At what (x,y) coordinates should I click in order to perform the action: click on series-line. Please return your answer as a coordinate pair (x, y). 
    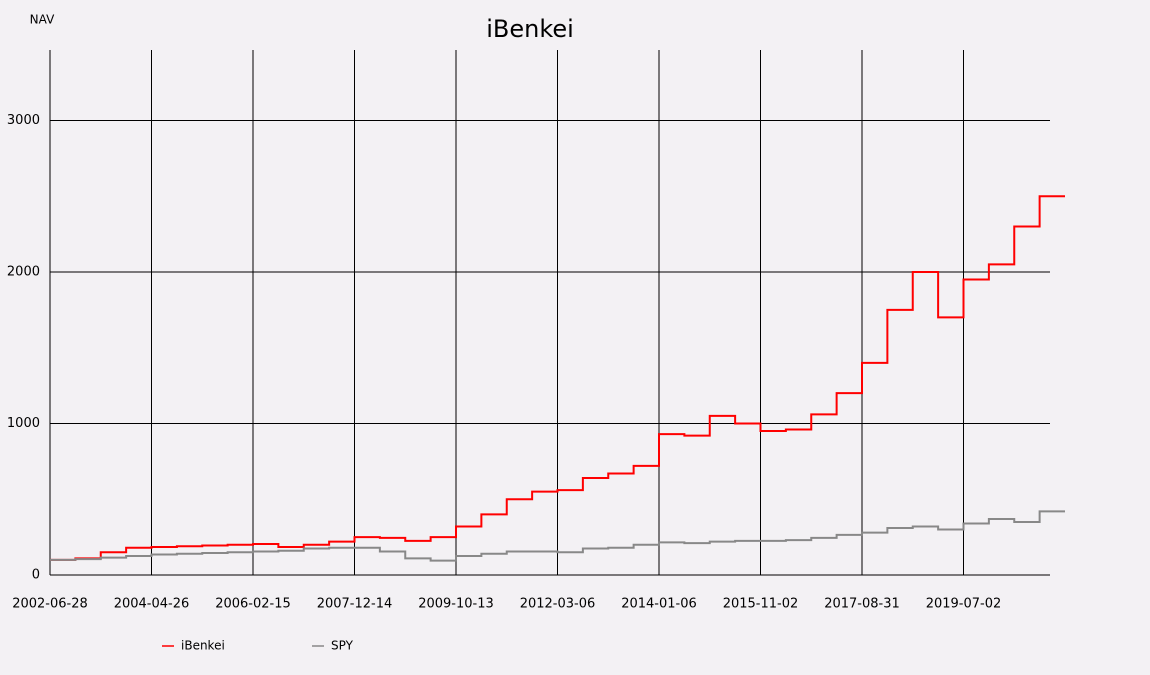
    Looking at the image, I should click on (557, 536).